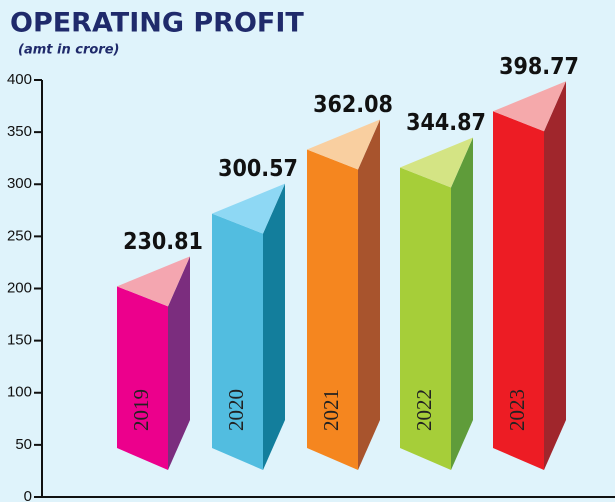 The width and height of the screenshot is (615, 502). I want to click on y-tick-label: 300, so click(19, 183).